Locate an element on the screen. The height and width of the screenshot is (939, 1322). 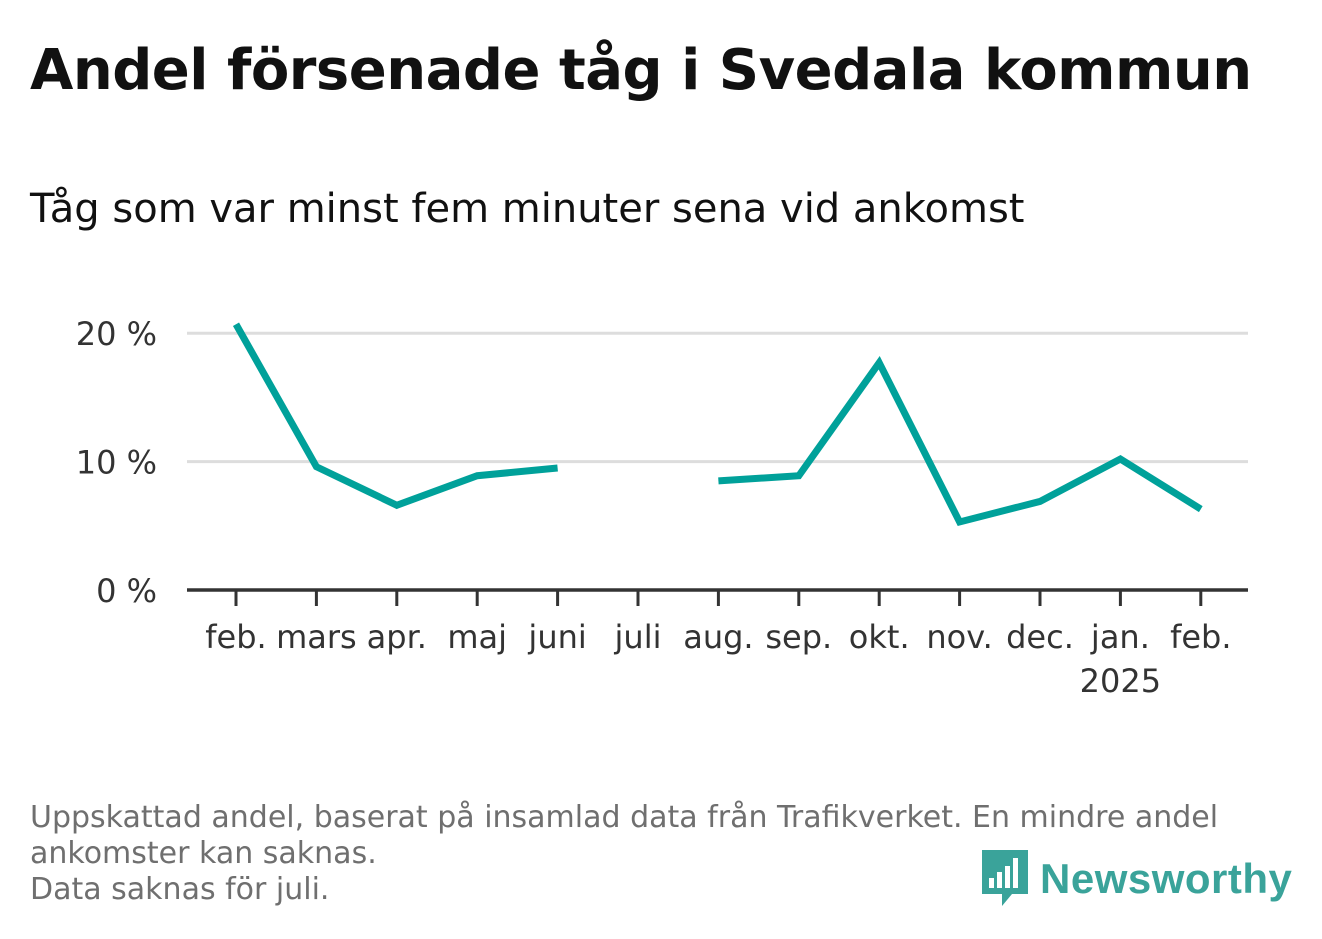
x-tick-label: okt. is located at coordinates (879, 637).